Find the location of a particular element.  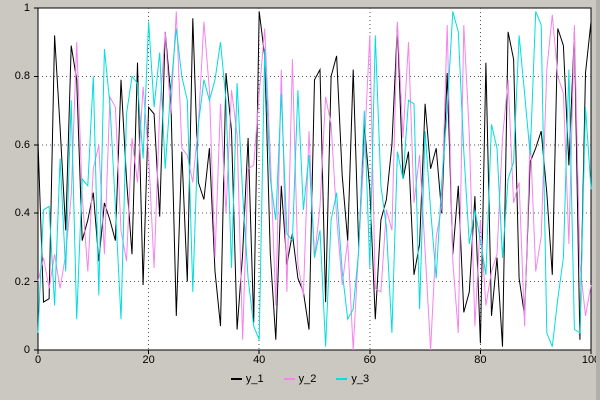

y-tick-label: 1 is located at coordinates (26, 8).